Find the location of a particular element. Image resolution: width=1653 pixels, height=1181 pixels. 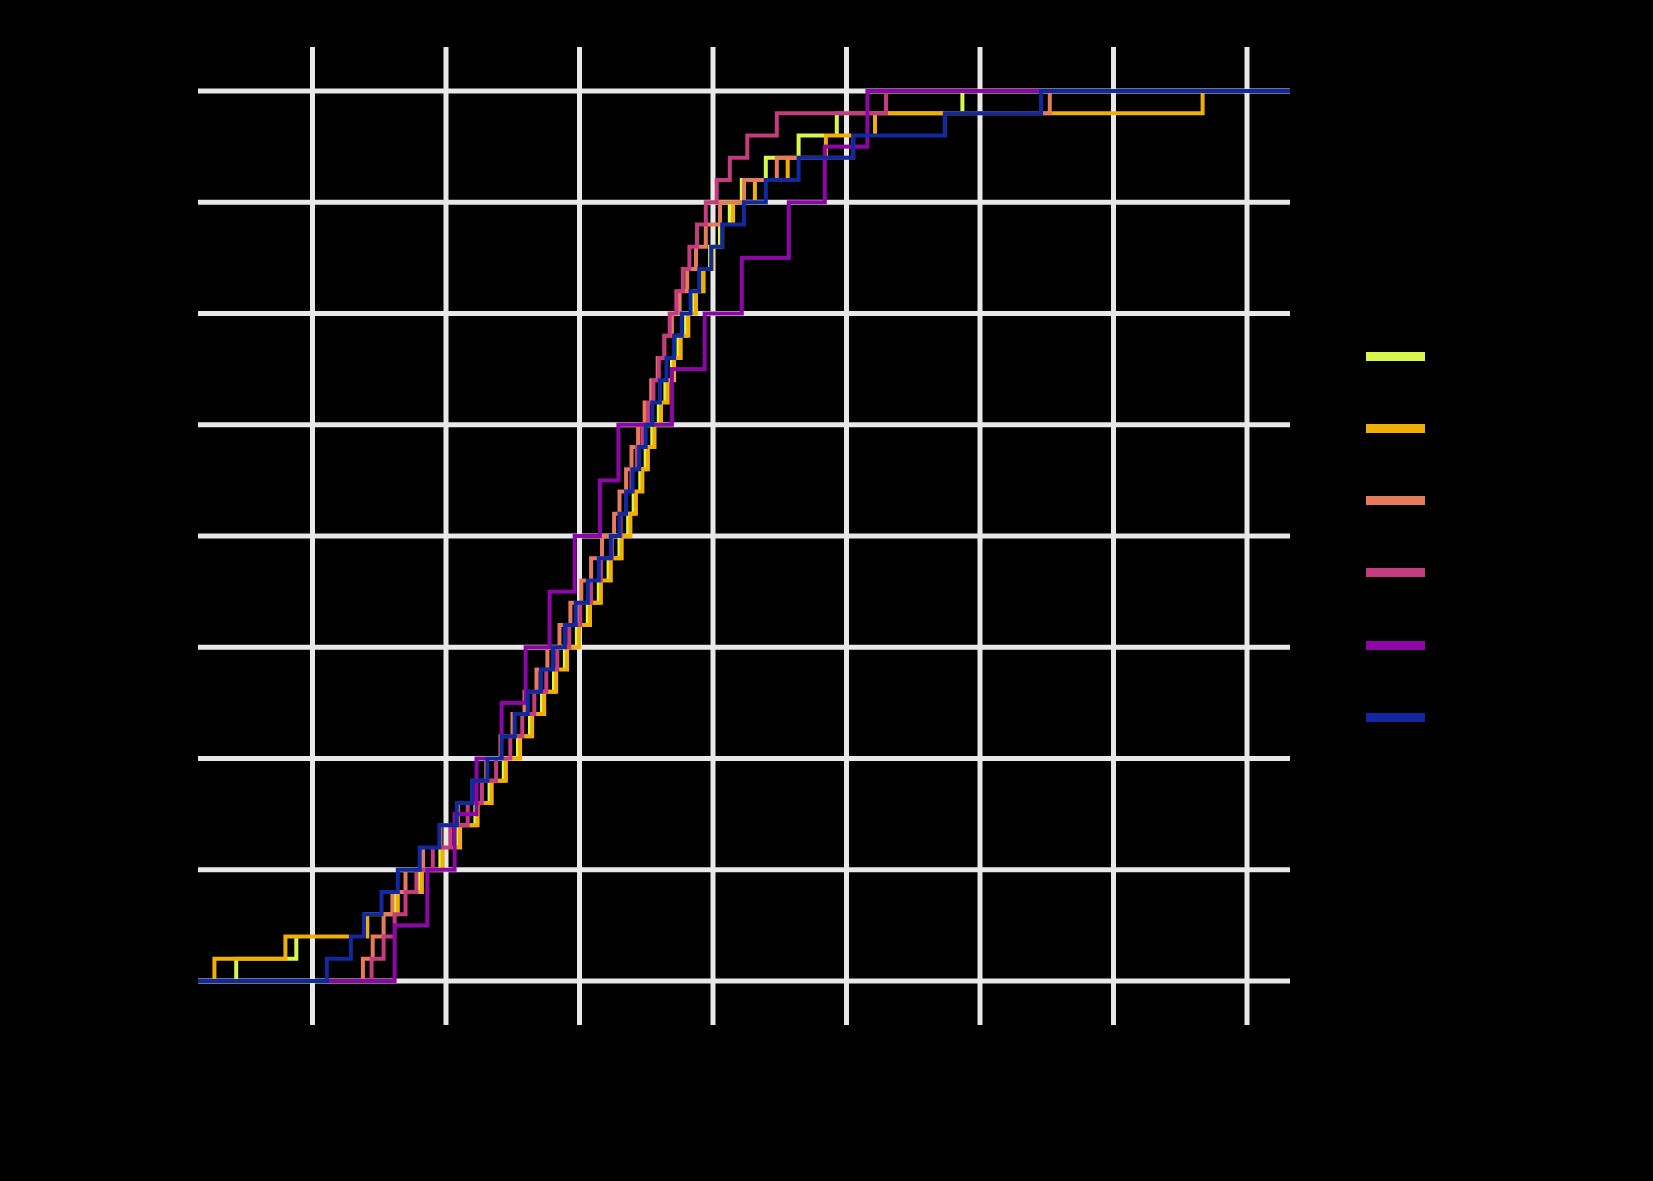

legend is located at coordinates (1395, 537).